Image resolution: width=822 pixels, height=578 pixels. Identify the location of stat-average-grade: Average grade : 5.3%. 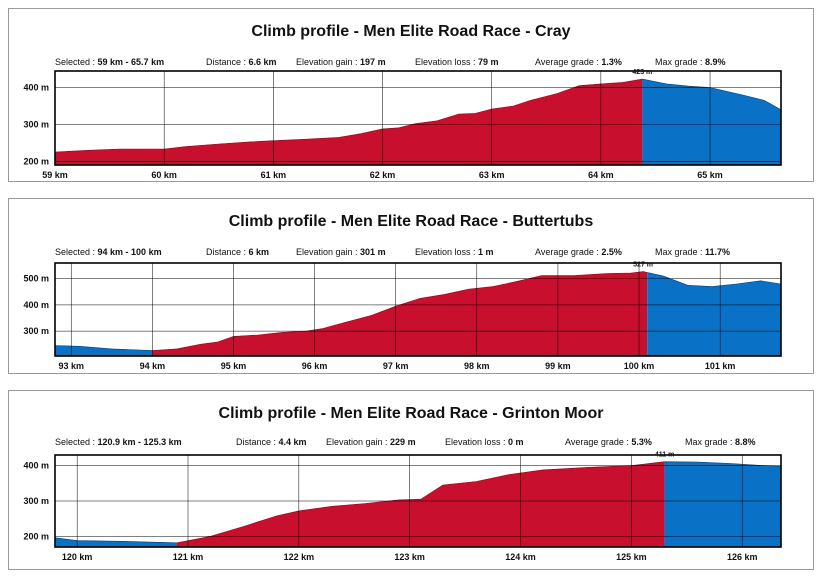
(608, 442).